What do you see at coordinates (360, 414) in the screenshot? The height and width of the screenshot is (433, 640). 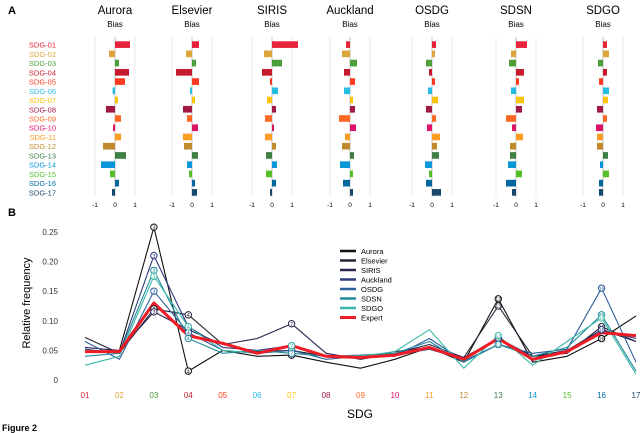 I see `x-axis-label: SDG` at bounding box center [360, 414].